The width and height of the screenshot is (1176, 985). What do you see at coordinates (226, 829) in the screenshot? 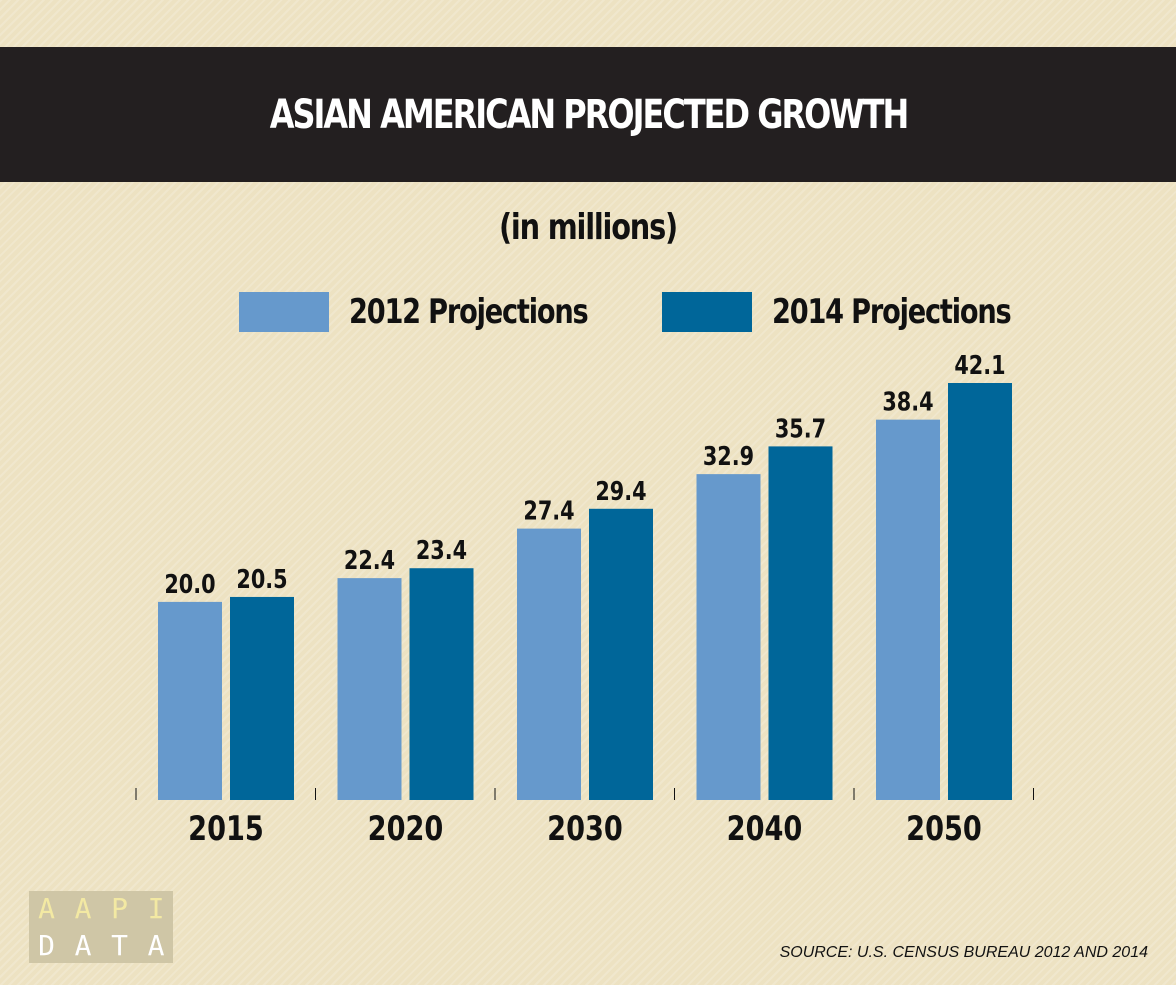
I see `x-tick-label: 2015` at bounding box center [226, 829].